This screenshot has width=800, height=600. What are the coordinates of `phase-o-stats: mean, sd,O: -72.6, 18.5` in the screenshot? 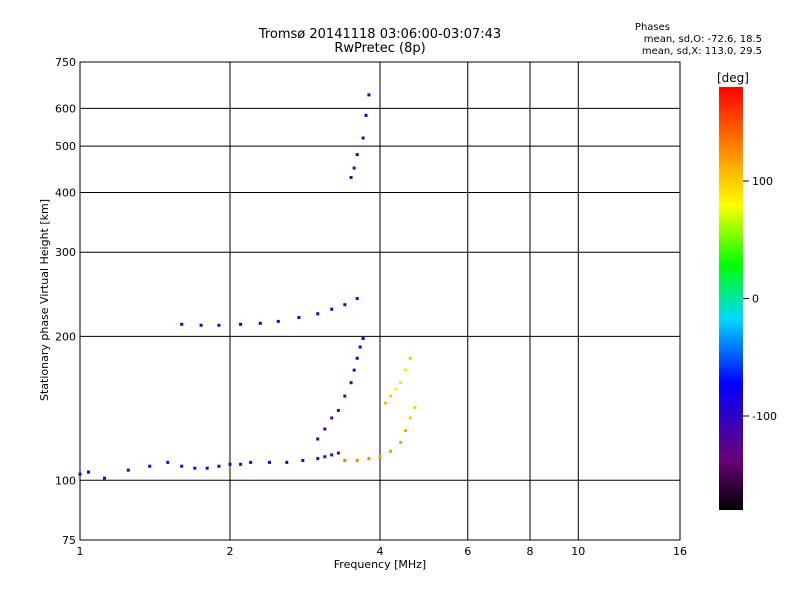 It's located at (702, 39).